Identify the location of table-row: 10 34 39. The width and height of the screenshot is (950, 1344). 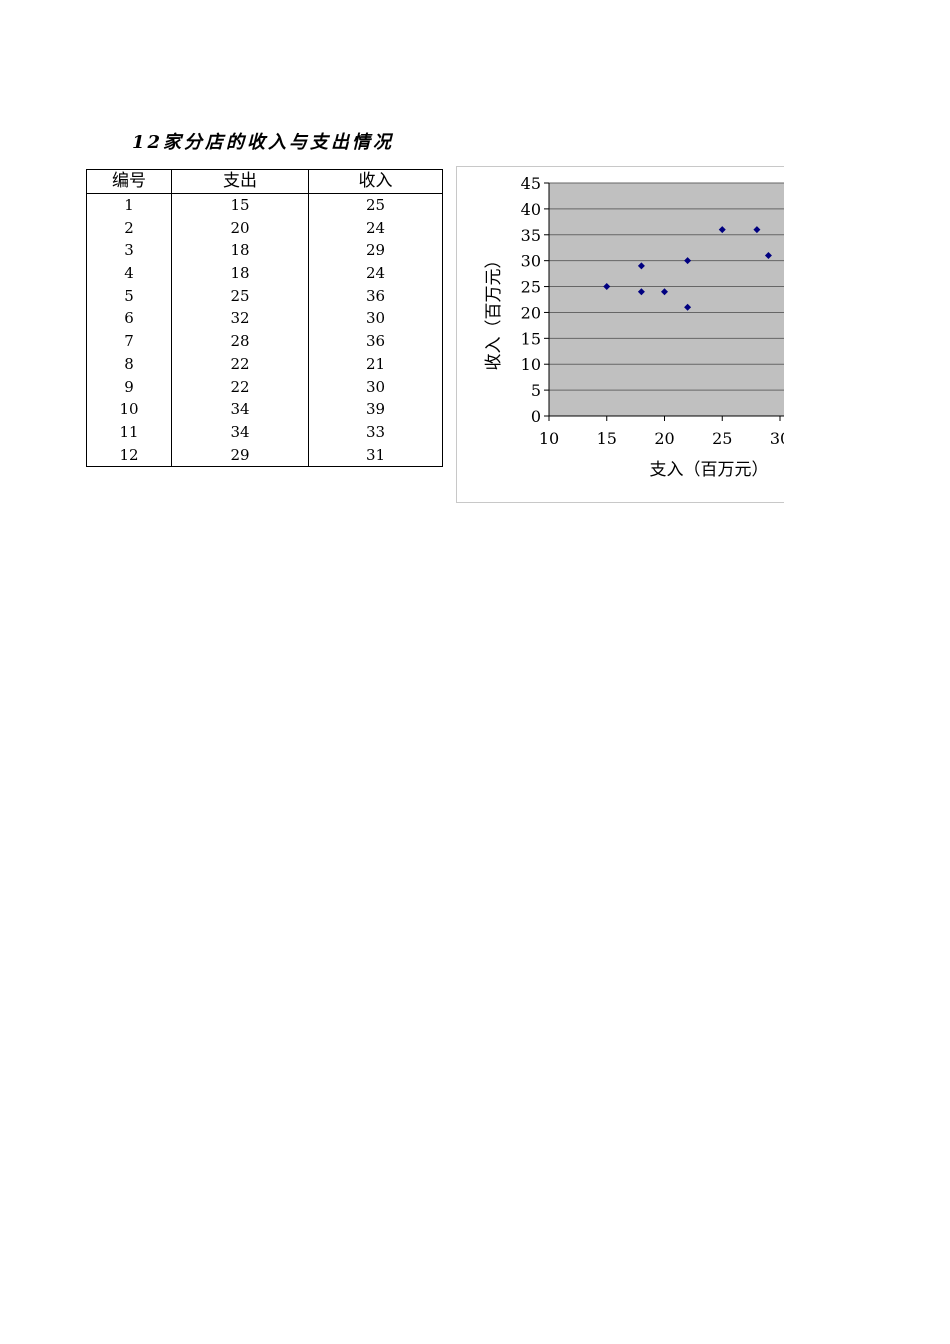
(264, 409).